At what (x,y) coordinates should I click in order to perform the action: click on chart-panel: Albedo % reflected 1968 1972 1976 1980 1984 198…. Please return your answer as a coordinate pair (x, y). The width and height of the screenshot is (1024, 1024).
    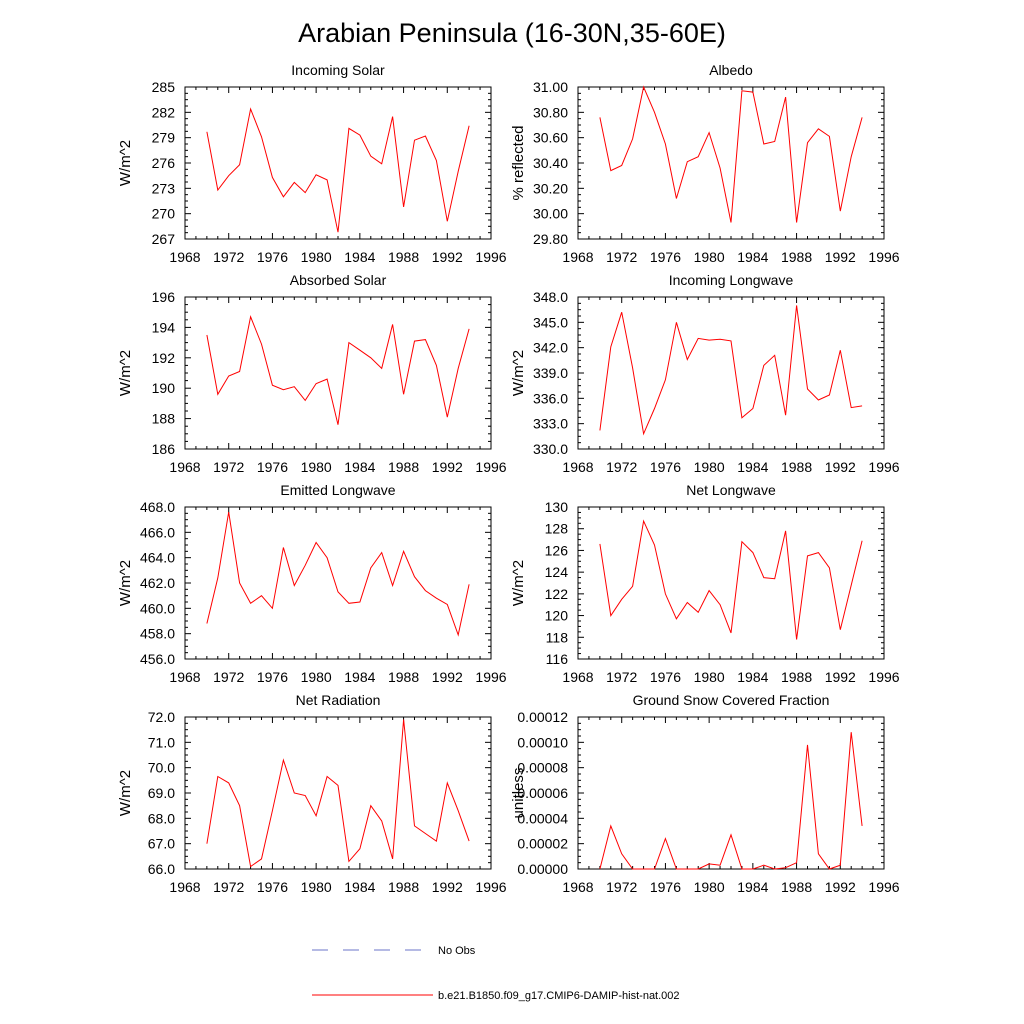
    Looking at the image, I should click on (705, 163).